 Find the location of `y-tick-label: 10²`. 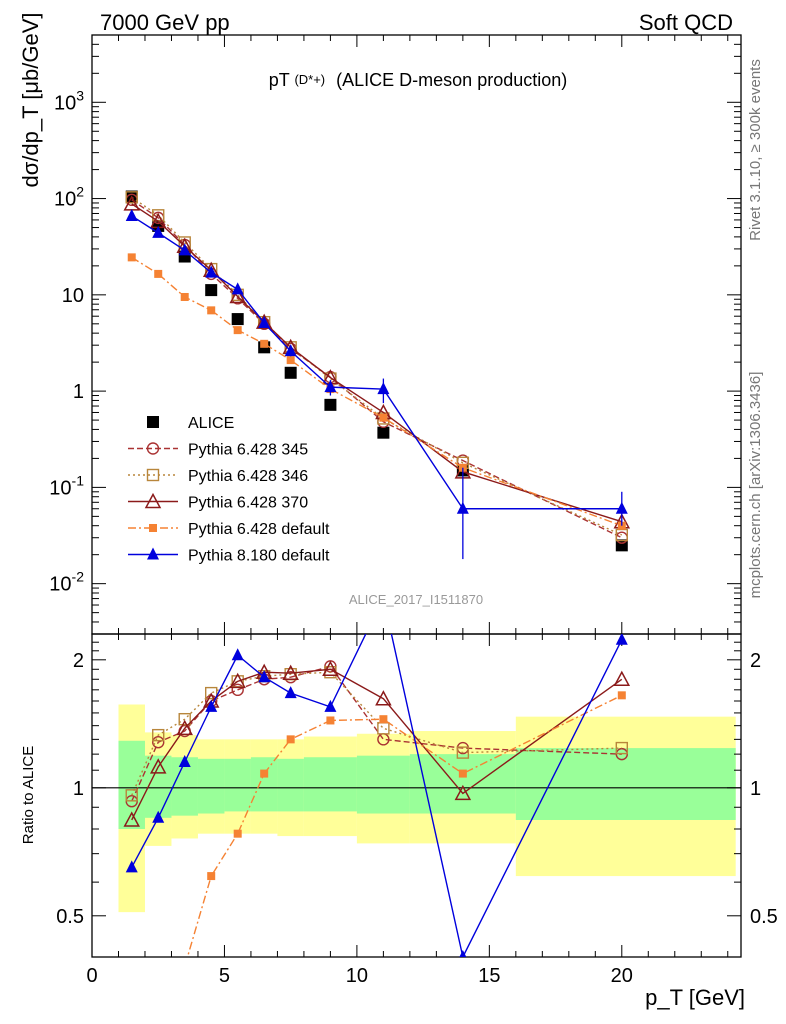

y-tick-label: 10² is located at coordinates (69, 197).